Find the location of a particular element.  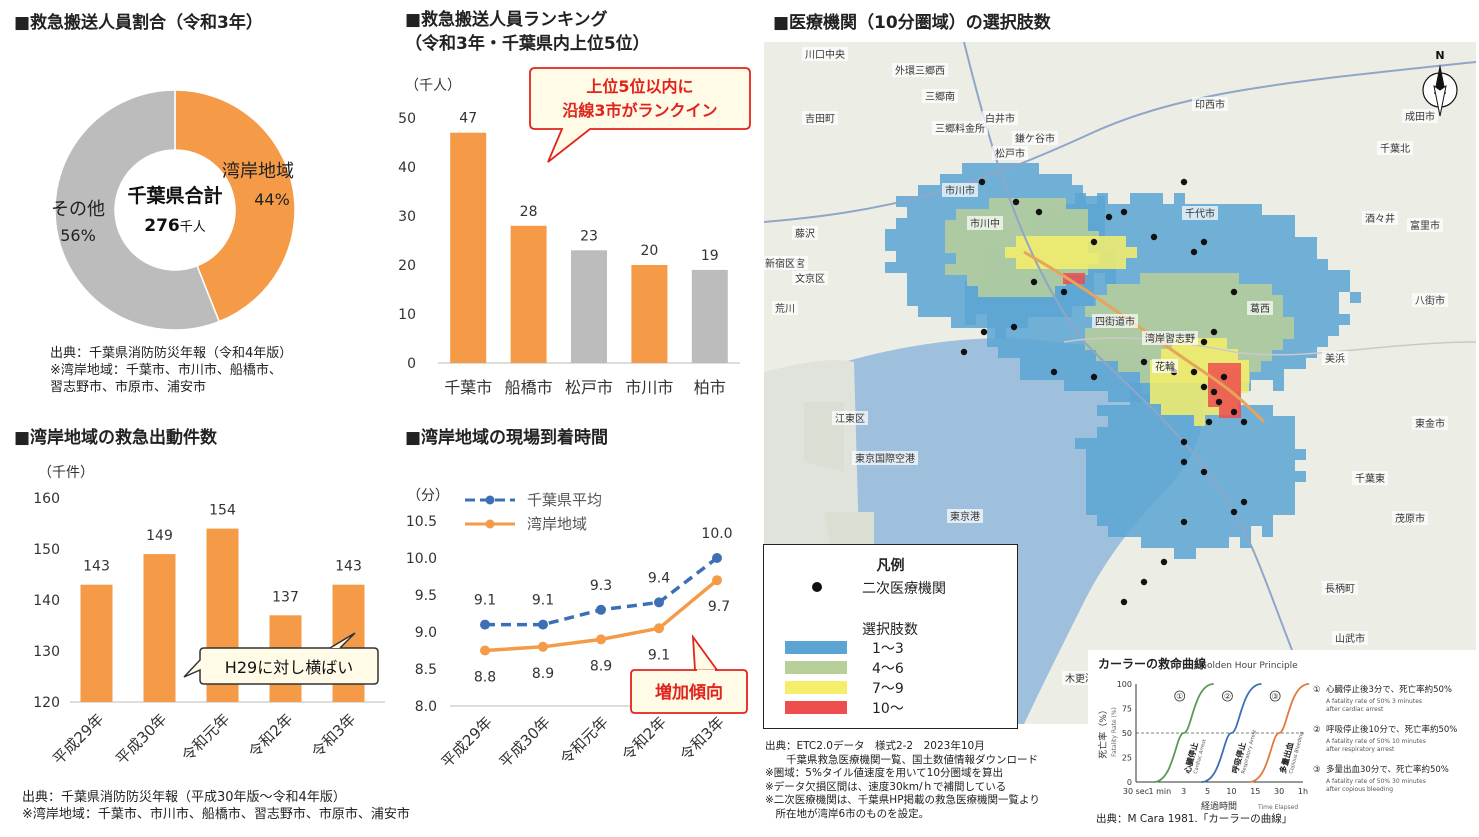

map-place-label: 東金市 is located at coordinates (1430, 423).